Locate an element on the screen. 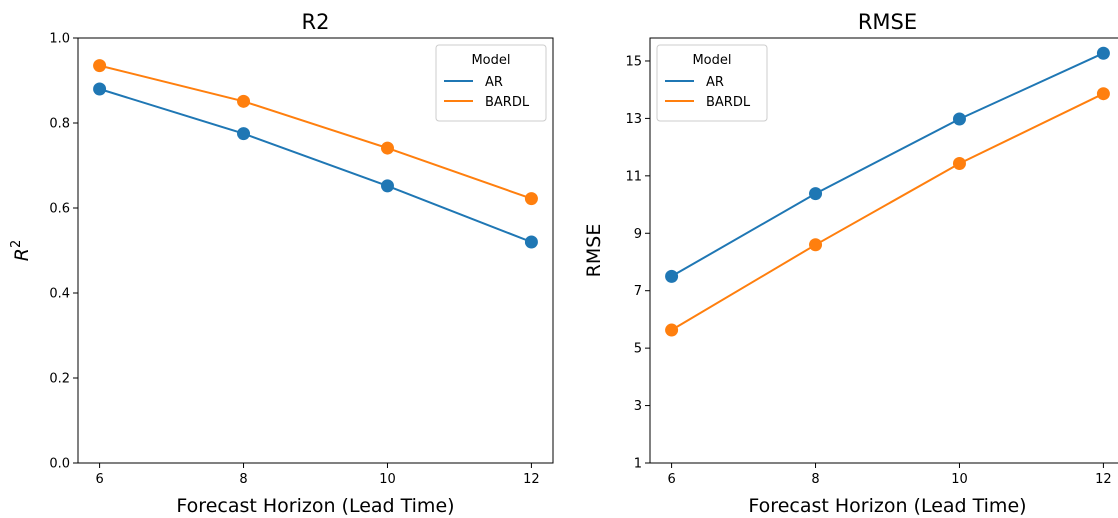  y-tick-label: 9 is located at coordinates (638, 234).